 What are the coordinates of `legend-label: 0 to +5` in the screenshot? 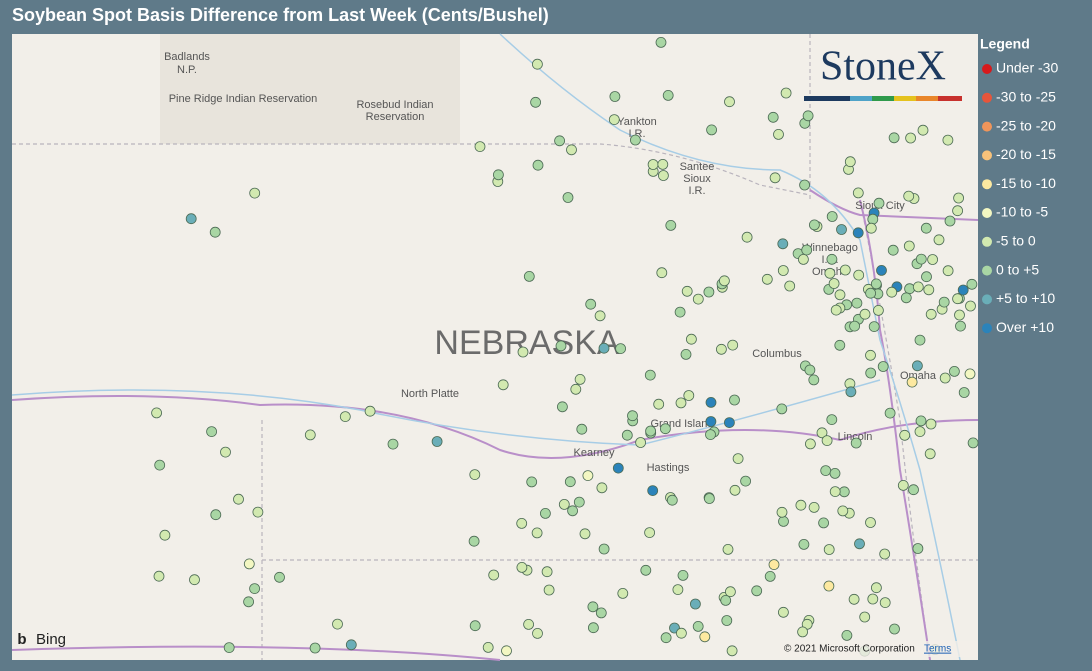 It's located at (1017, 269).